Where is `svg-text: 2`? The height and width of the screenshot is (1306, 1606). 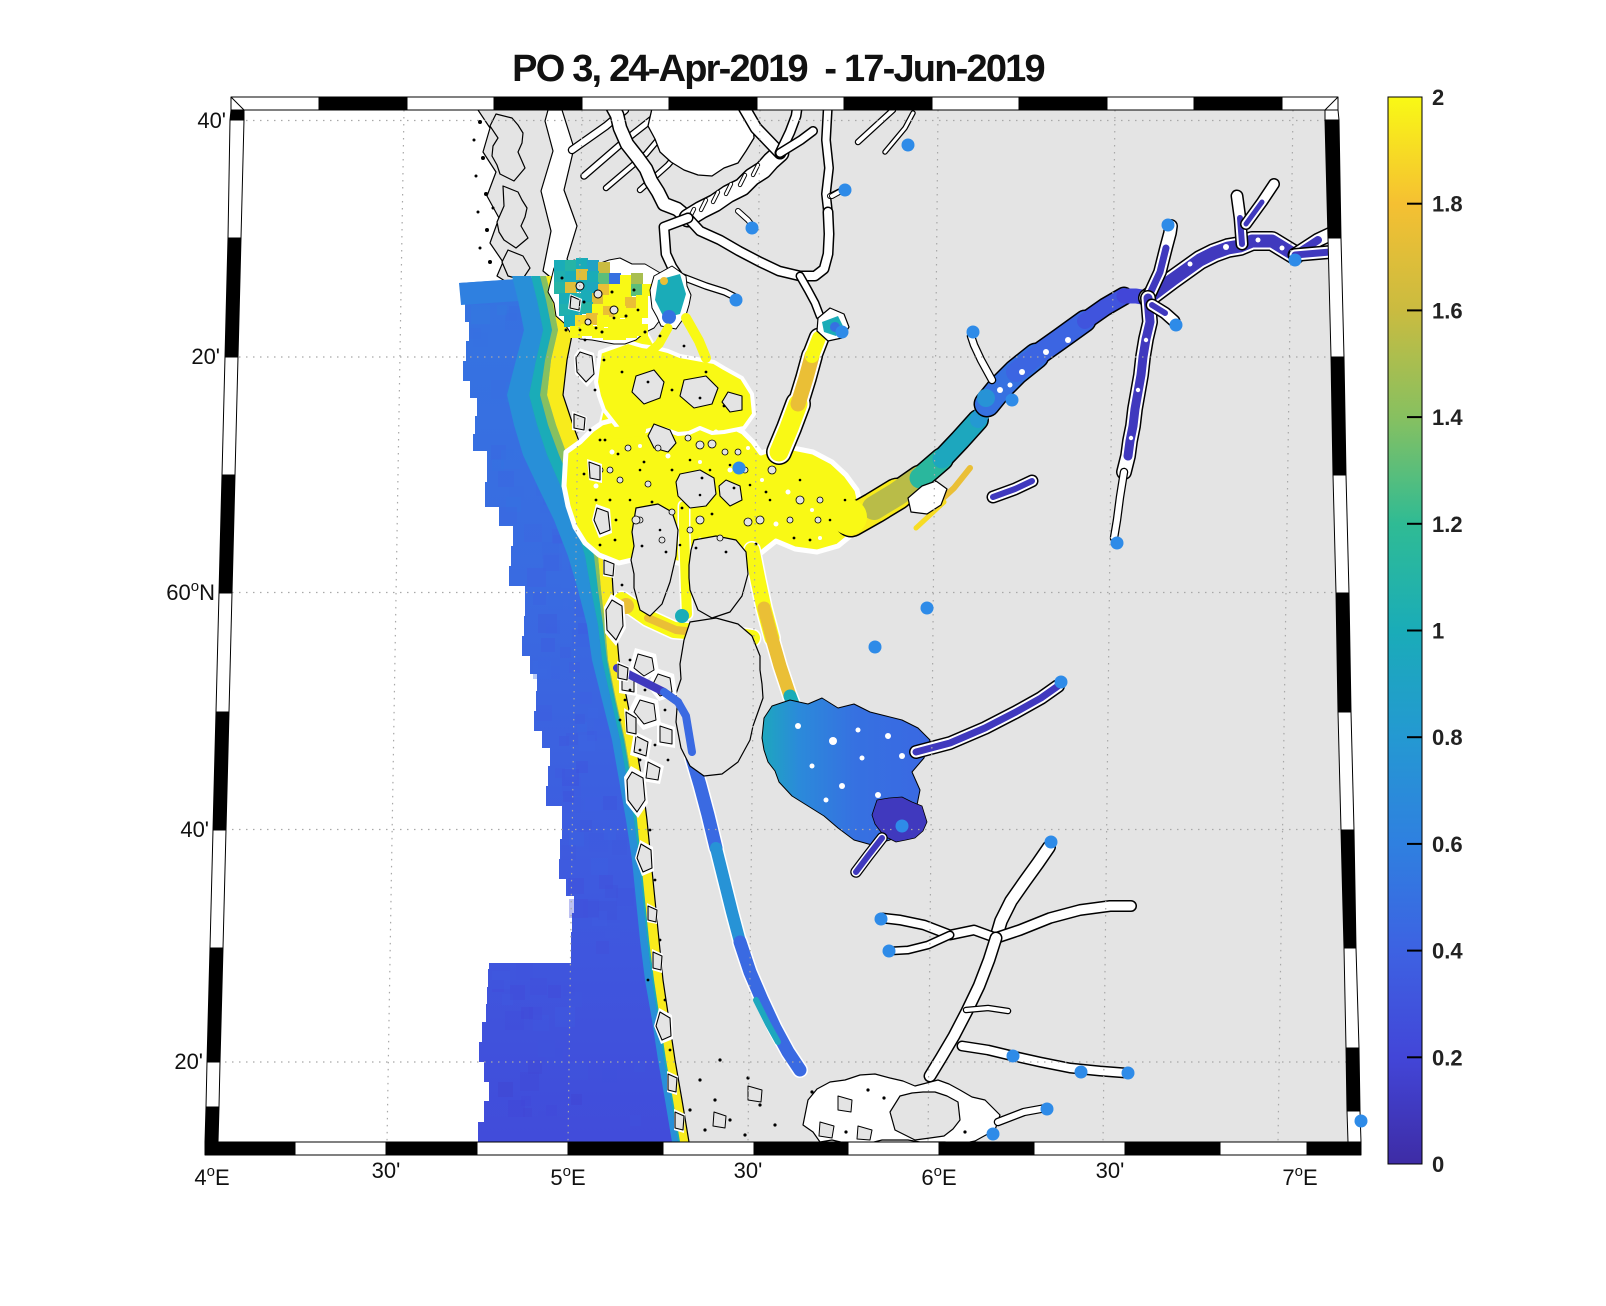 svg-text: 2 is located at coordinates (1438, 97).